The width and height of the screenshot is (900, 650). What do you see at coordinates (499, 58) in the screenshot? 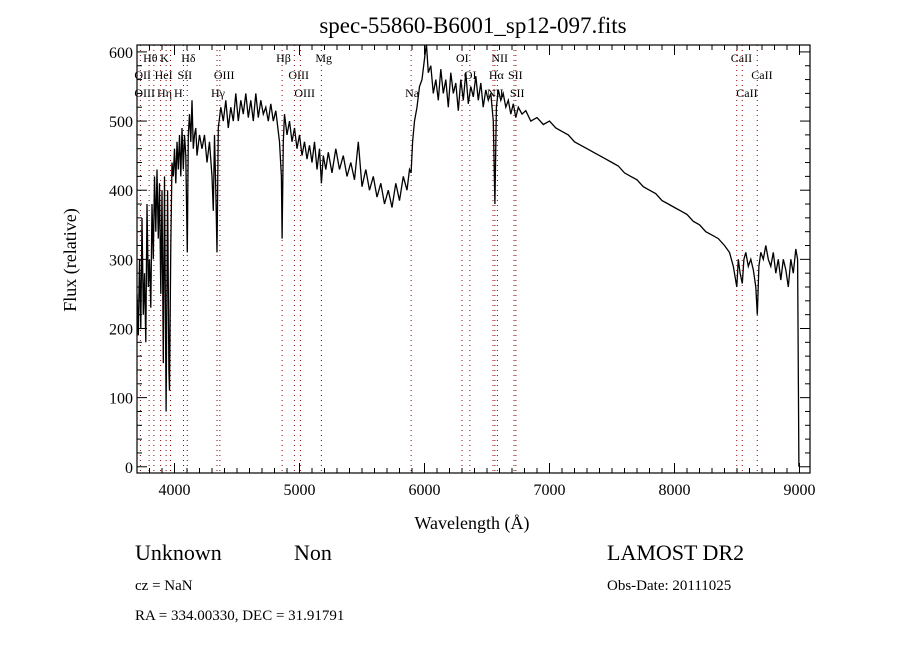
I see `emission-line-label: NII` at bounding box center [499, 58].